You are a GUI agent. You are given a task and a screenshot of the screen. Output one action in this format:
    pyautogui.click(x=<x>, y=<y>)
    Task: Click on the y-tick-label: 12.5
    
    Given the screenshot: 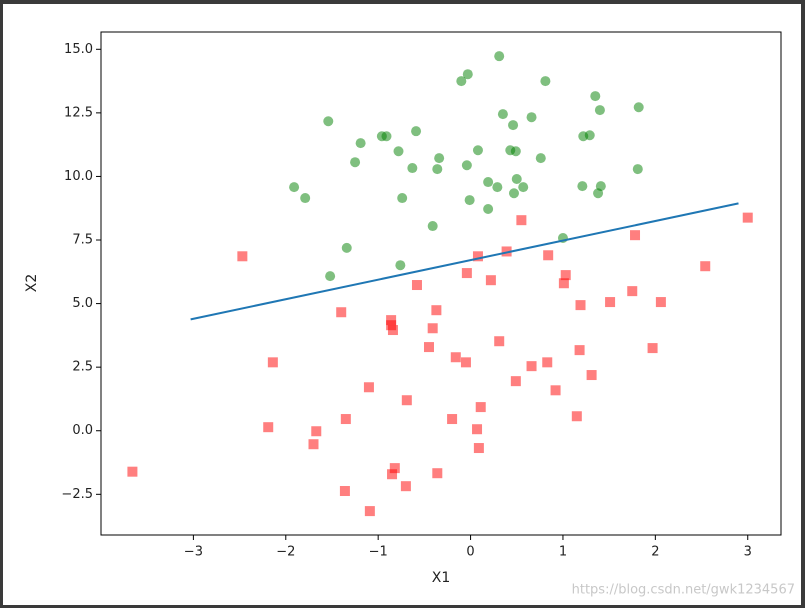 What is the action you would take?
    pyautogui.click(x=78, y=112)
    